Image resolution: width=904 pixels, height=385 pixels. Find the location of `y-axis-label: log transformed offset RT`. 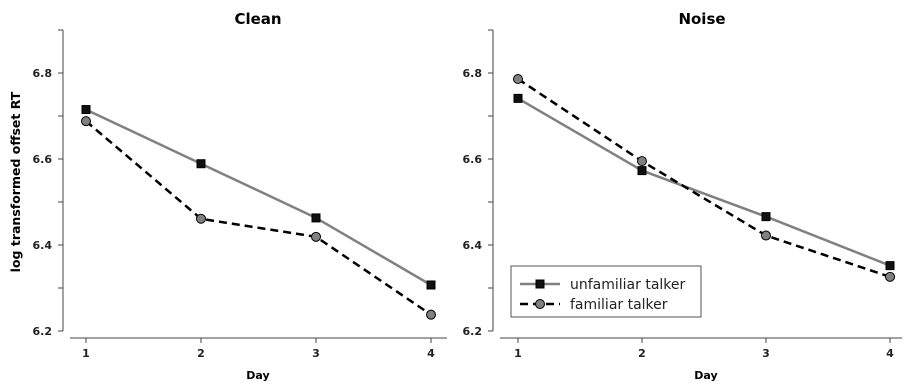

y-axis-label: log transformed offset RT is located at coordinates (15, 181).